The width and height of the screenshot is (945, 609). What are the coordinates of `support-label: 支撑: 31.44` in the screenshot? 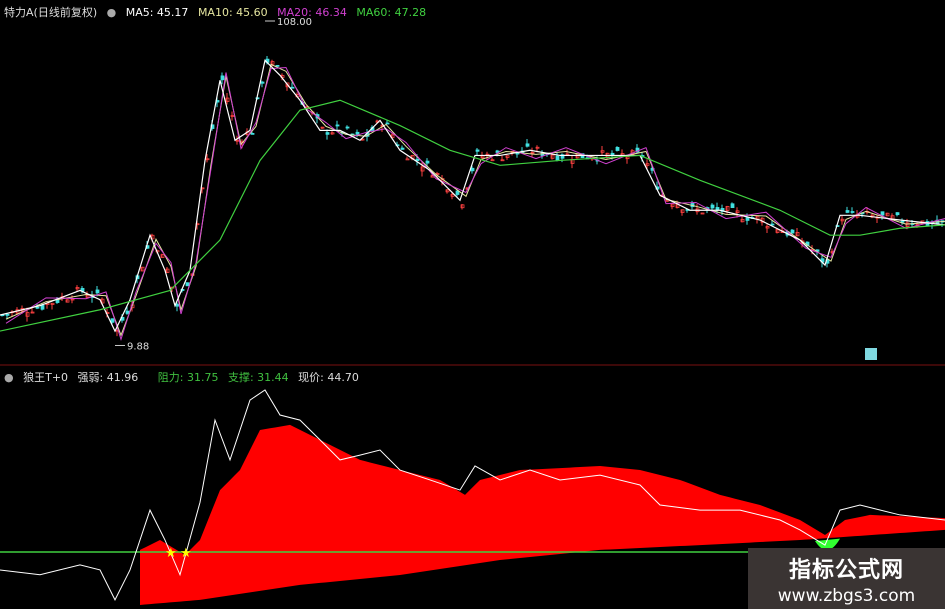 It's located at (258, 377).